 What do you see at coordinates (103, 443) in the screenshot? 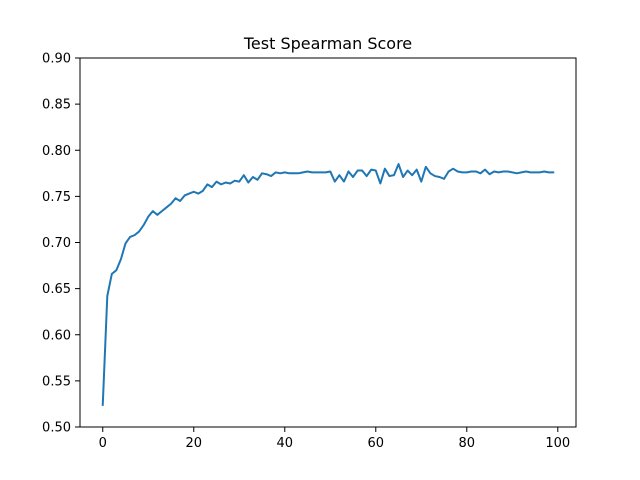
I see `x-tick-label: 0` at bounding box center [103, 443].